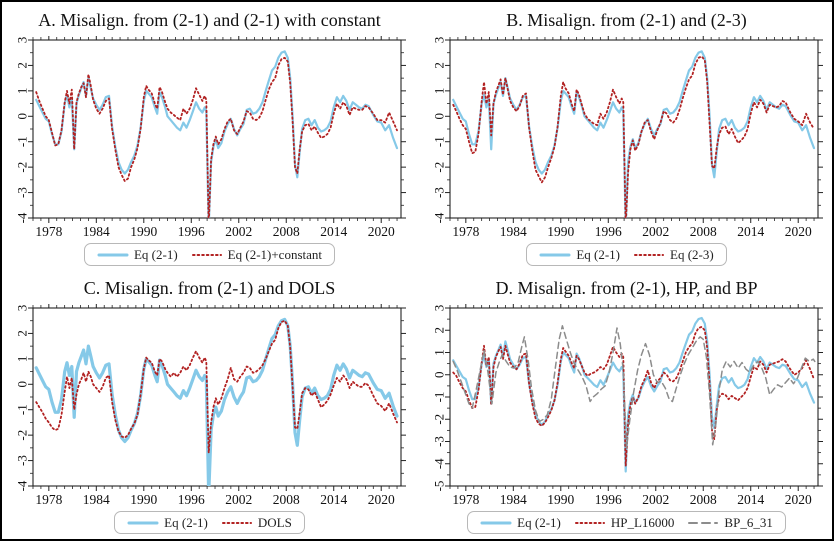  I want to click on legend-label: HP_L16000, so click(642, 522).